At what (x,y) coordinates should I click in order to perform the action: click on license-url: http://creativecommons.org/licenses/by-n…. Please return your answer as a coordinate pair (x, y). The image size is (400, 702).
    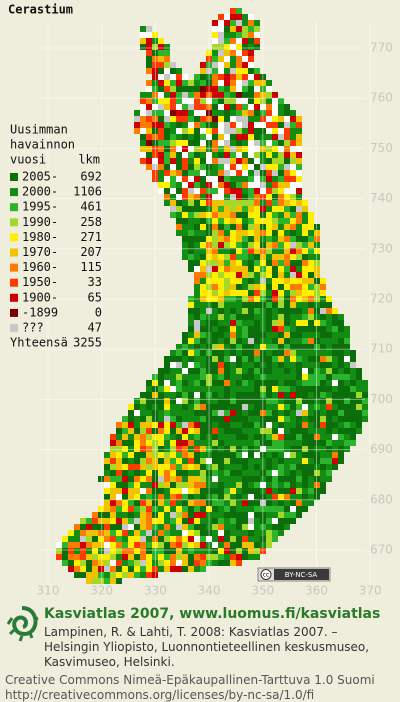
    Looking at the image, I should click on (160, 695).